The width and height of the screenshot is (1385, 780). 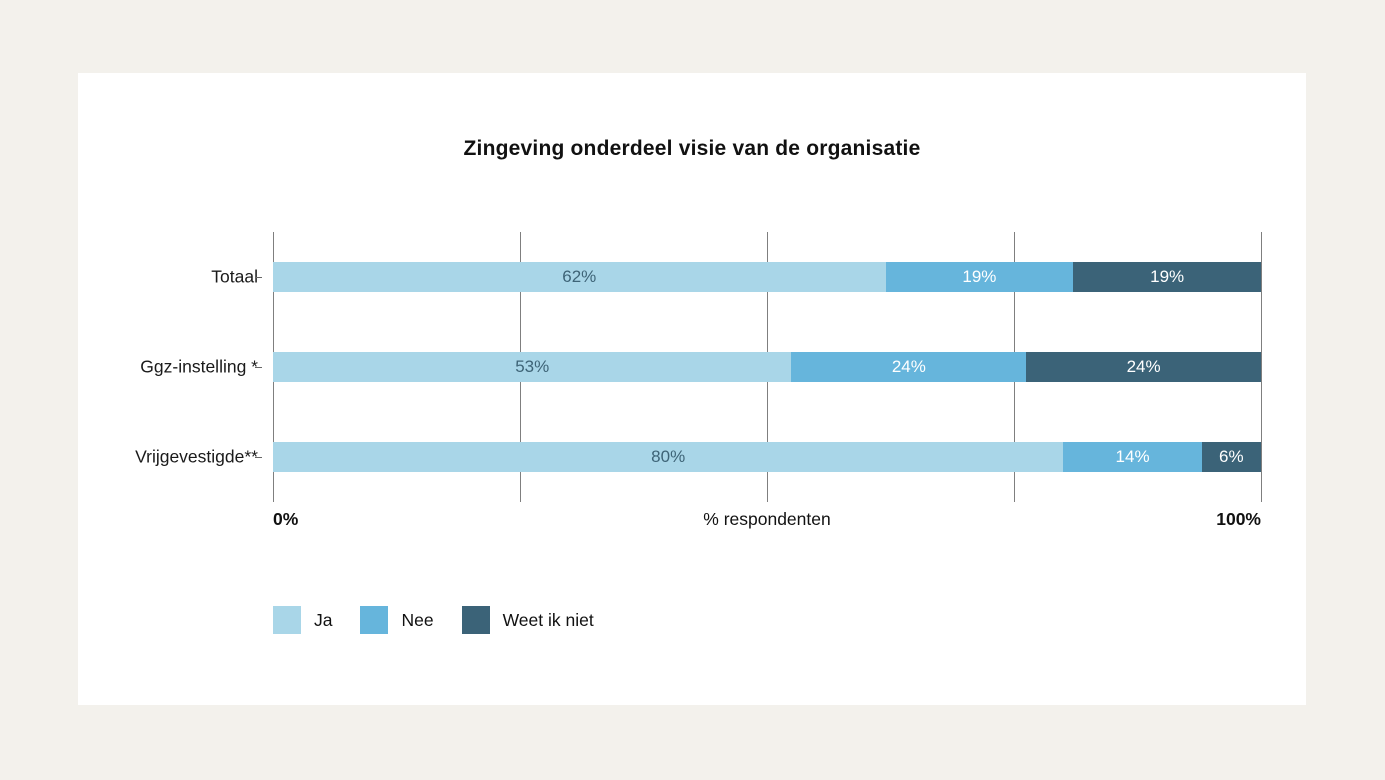 I want to click on value-label: 6%, so click(x=1231, y=456).